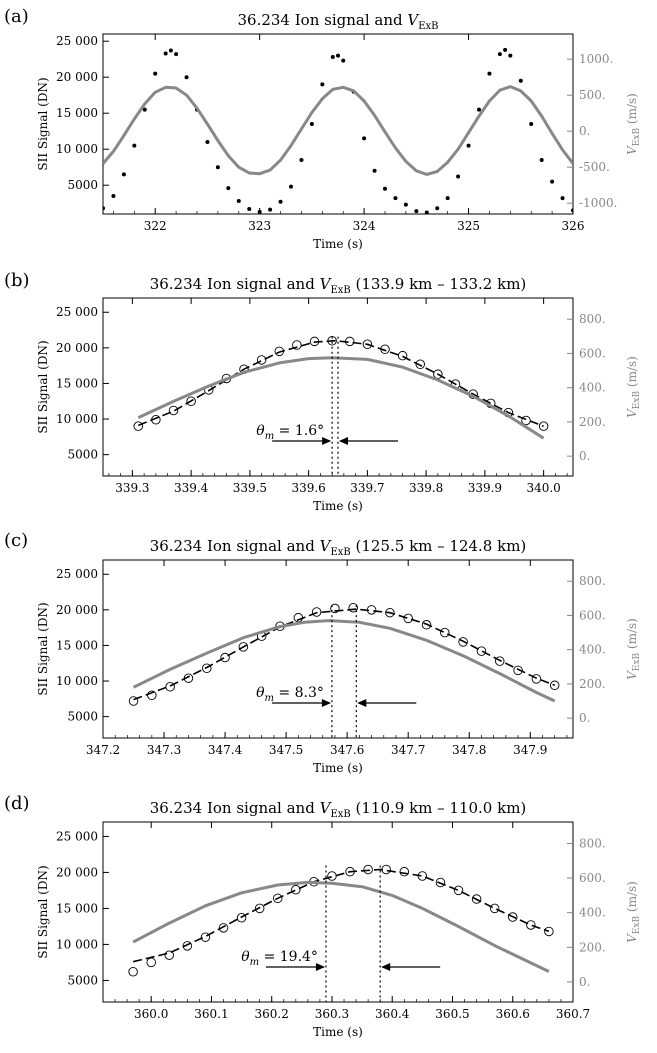 Image resolution: width=657 pixels, height=1053 pixels. Describe the element at coordinates (347, 750) in the screenshot. I see `x-tick-label: 347.6` at that location.